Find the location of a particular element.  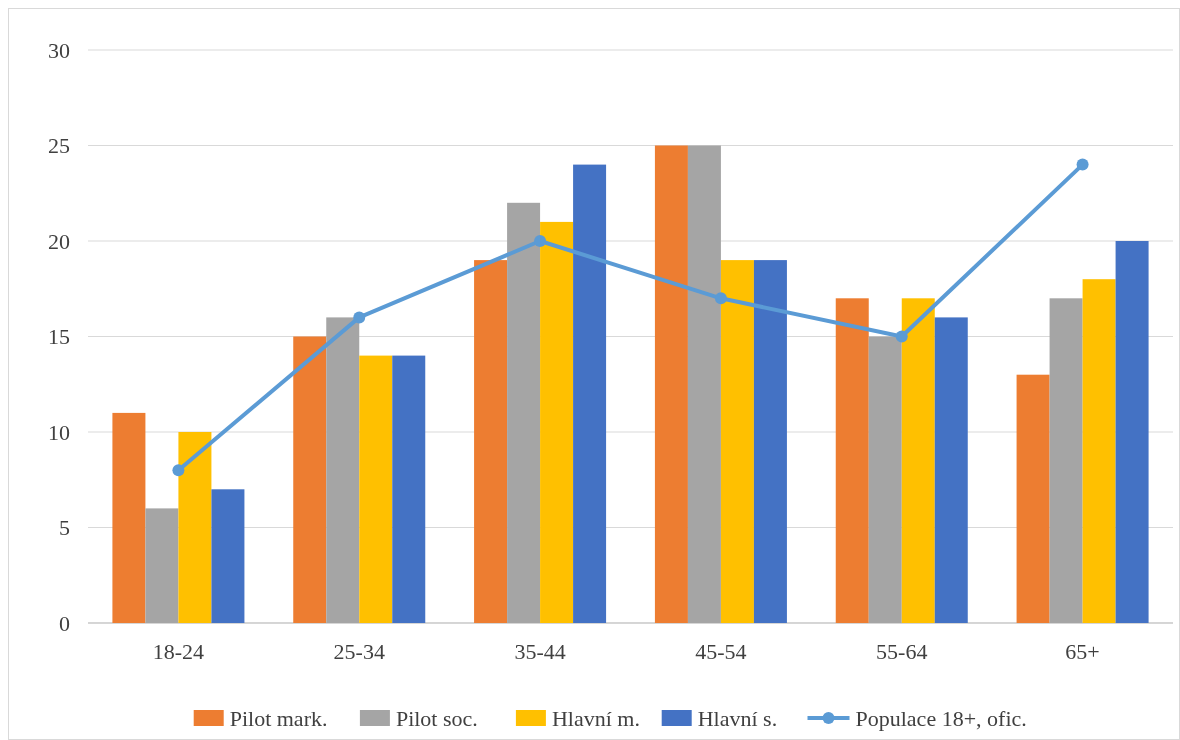

legend-label: Hlavní m. is located at coordinates (595, 718).